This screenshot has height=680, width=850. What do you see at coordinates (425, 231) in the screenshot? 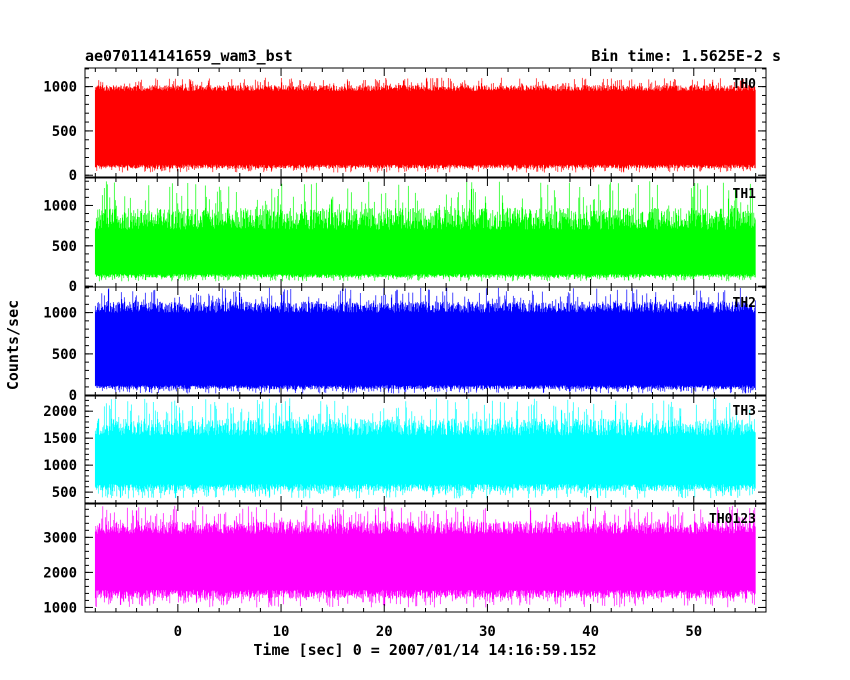
I see `series-line-th1` at bounding box center [425, 231].